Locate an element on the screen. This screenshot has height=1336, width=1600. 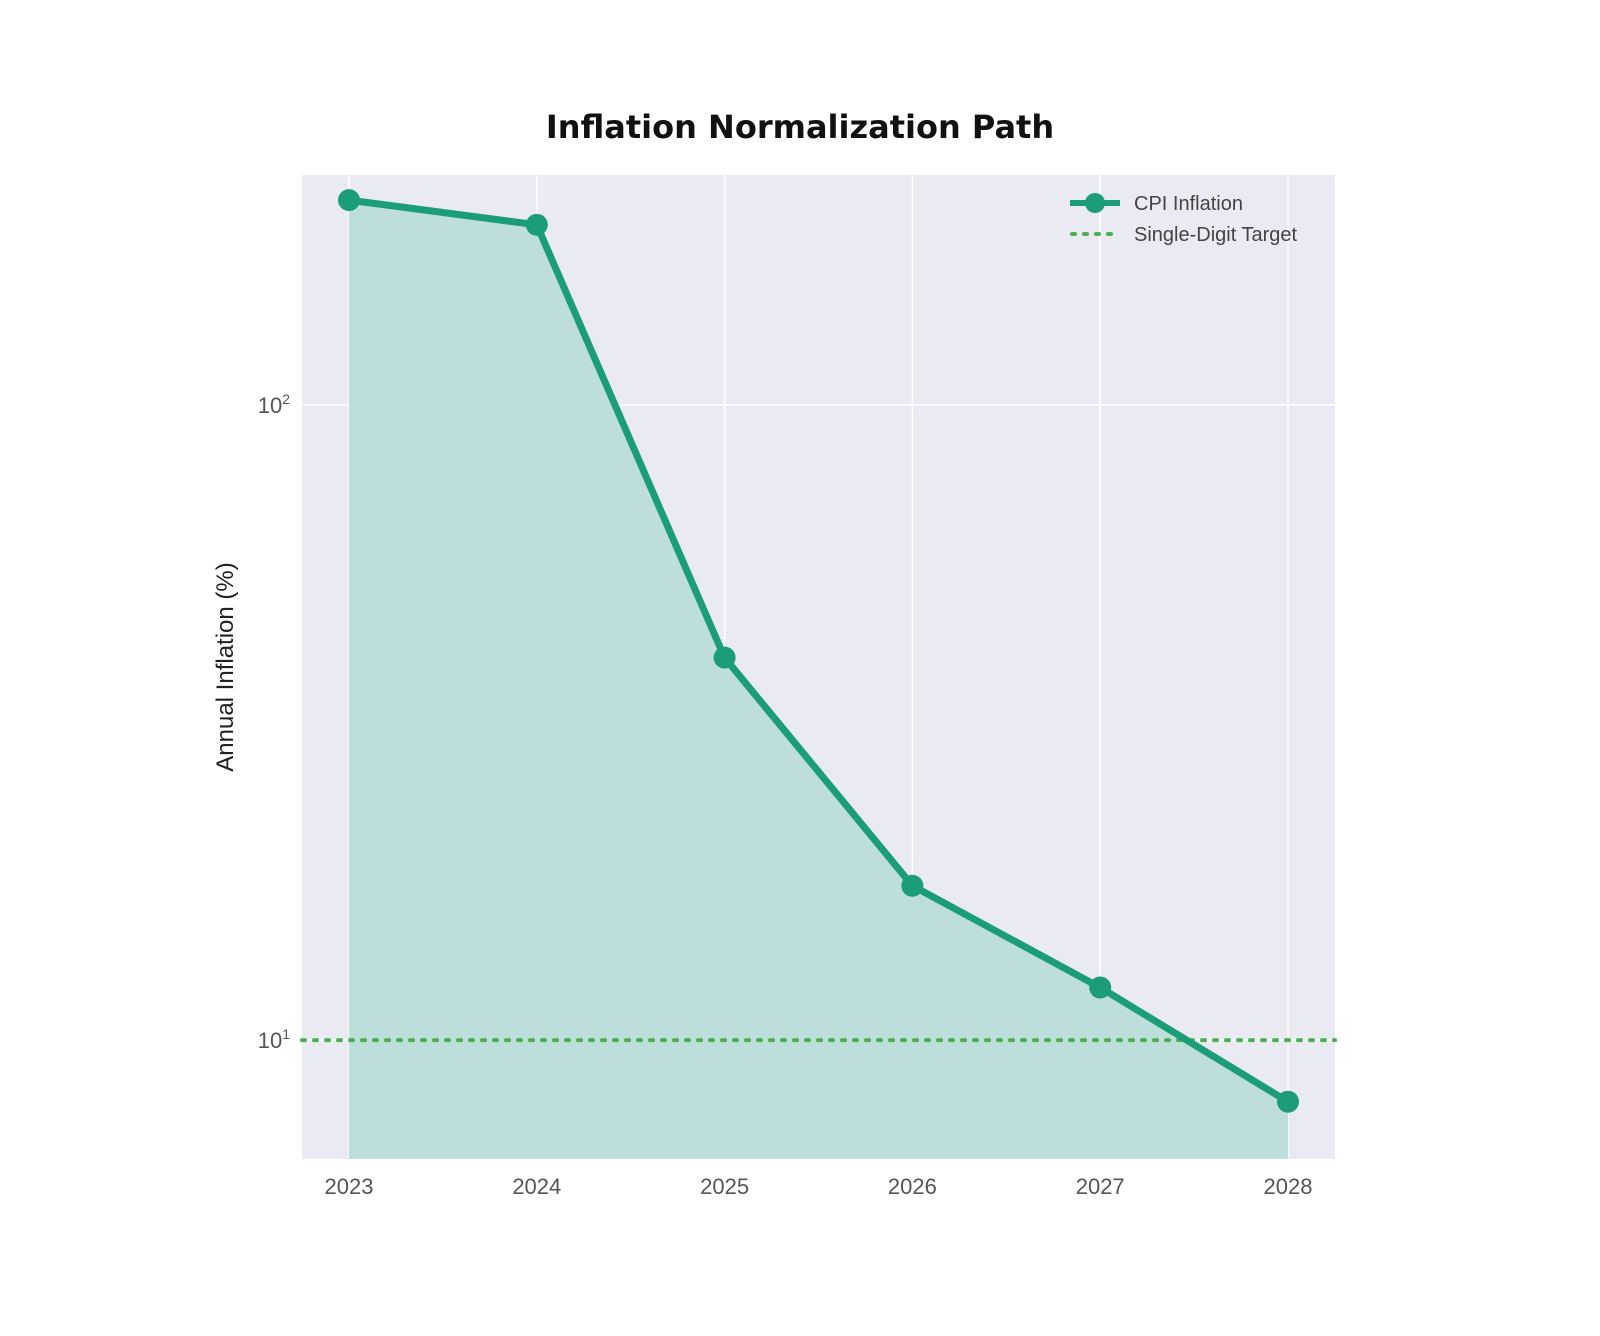
x-tick-label: 2028 is located at coordinates (1288, 1186).